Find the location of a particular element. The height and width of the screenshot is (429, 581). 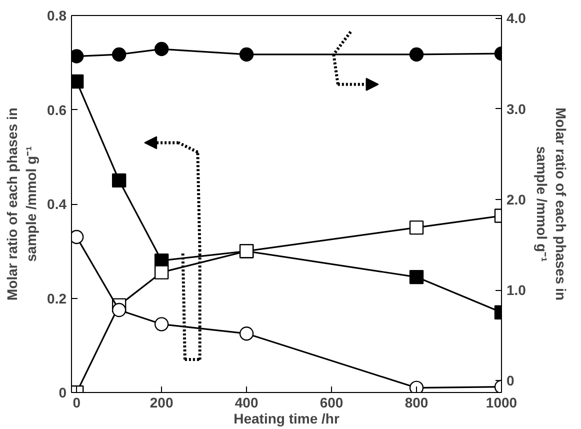

y2-axis-title: Molar ratio of each phases in sample /mmol g⁻¹ is located at coordinates (552, 204).